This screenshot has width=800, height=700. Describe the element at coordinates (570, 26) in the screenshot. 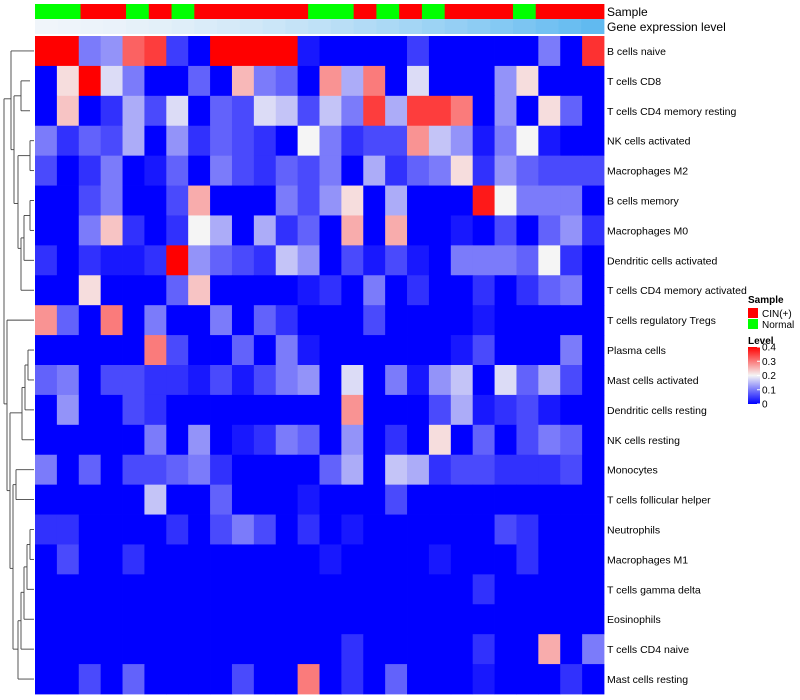

I see `expression-annotation-cell` at that location.